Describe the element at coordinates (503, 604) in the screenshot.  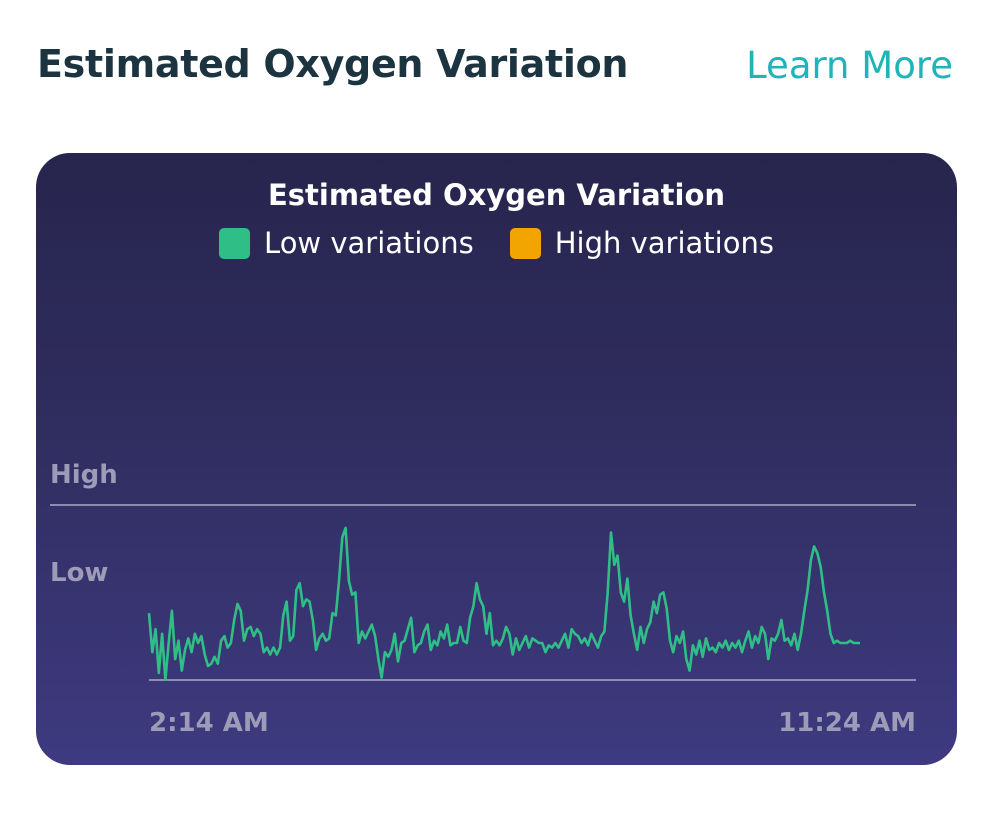
I see `low-variation-series-line` at that location.